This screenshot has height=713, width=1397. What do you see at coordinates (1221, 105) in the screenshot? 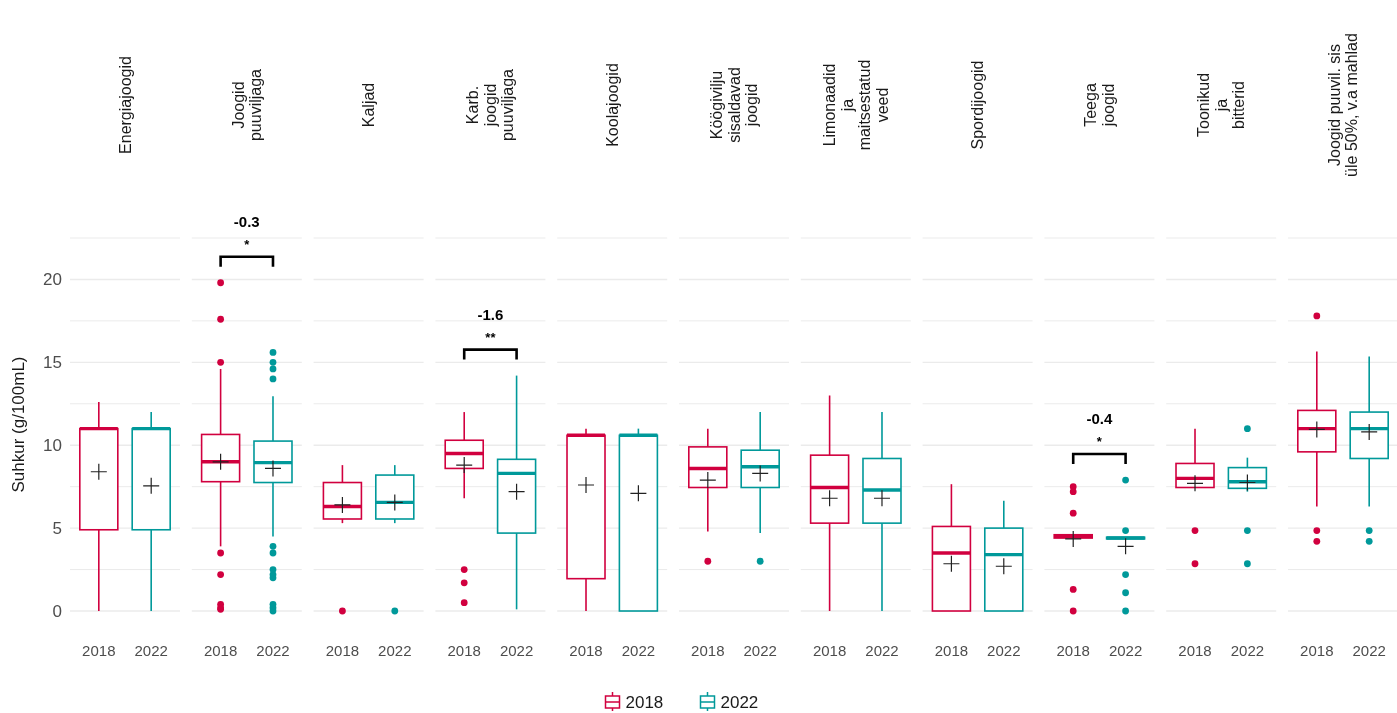
I see `chart-title: Toonikud ja bitterid` at bounding box center [1221, 105].